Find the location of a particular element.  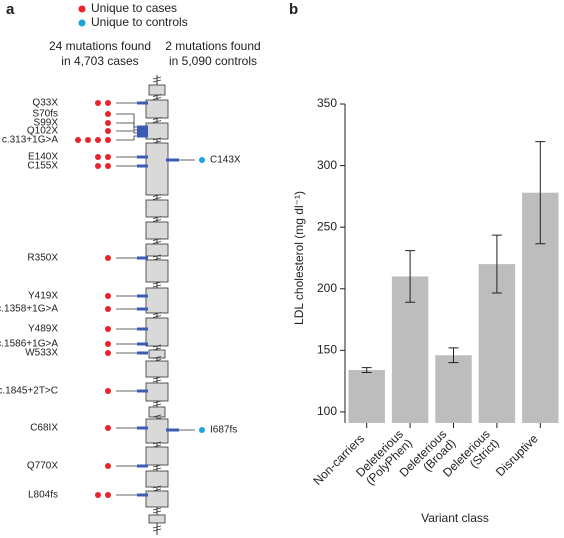

mutation-label: E140X is located at coordinates (43, 157).